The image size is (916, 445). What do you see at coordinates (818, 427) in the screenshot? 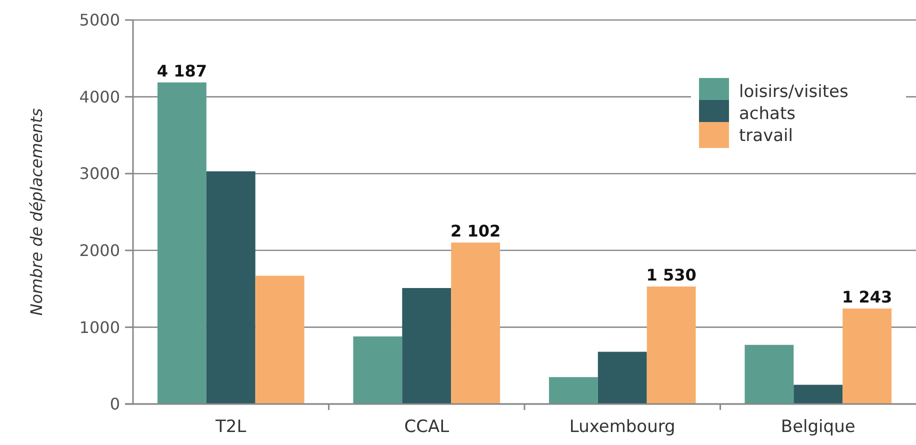
I see `x-tick-label: Belgique` at bounding box center [818, 427].